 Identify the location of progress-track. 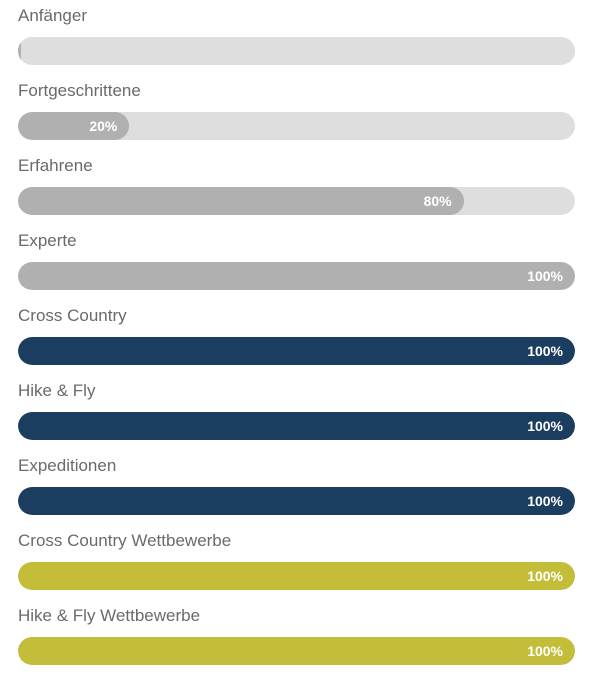
(296, 51).